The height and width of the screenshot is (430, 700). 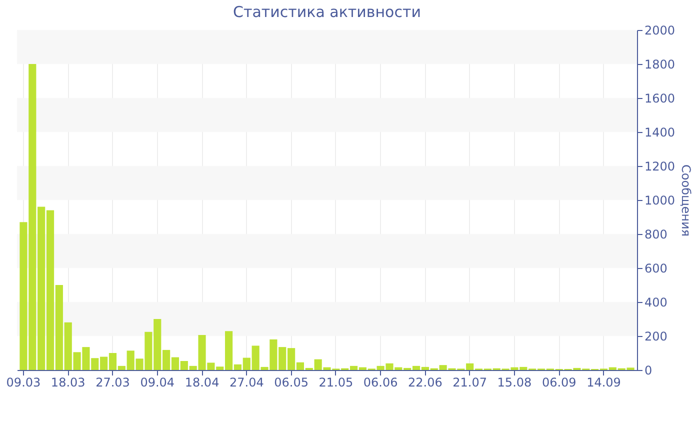 What do you see at coordinates (514, 383) in the screenshot?
I see `x-tick-label: 15.08` at bounding box center [514, 383].